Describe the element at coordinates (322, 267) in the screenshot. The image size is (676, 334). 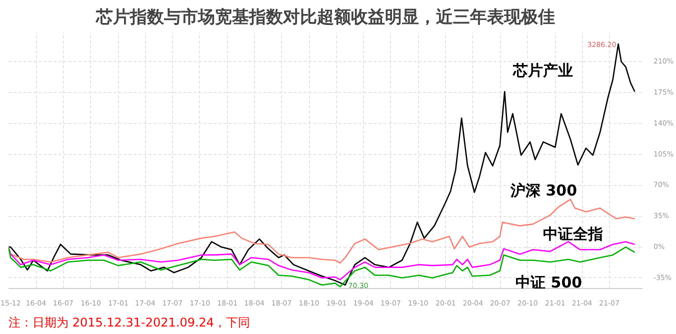
I see `line-series` at that location.